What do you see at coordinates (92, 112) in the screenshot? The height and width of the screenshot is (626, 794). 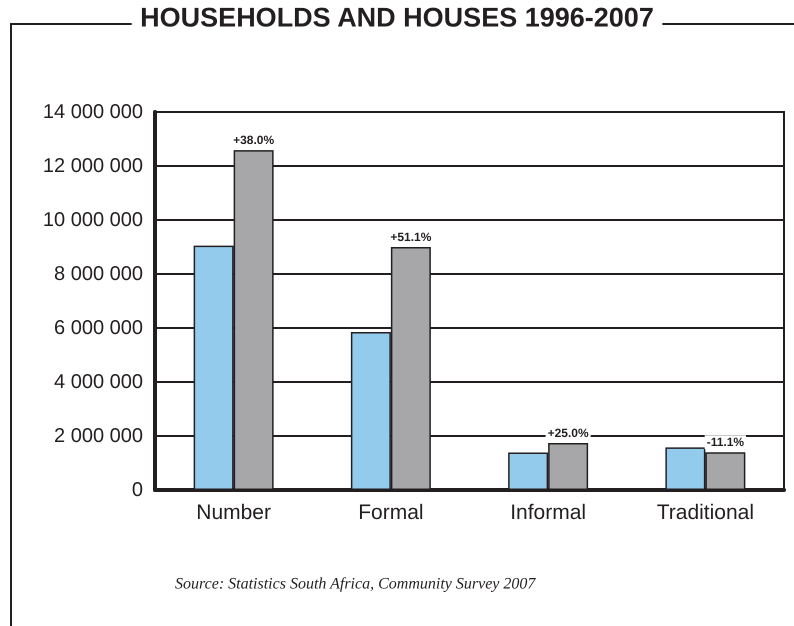 I see `y-tick-label: 14 000 000` at bounding box center [92, 112].